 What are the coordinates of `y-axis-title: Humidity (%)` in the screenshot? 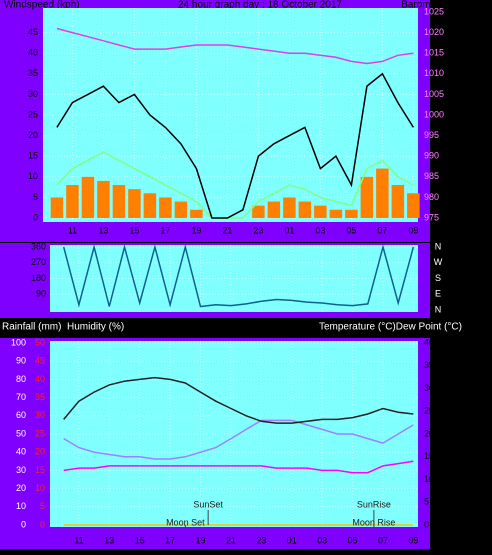 It's located at (95, 327).